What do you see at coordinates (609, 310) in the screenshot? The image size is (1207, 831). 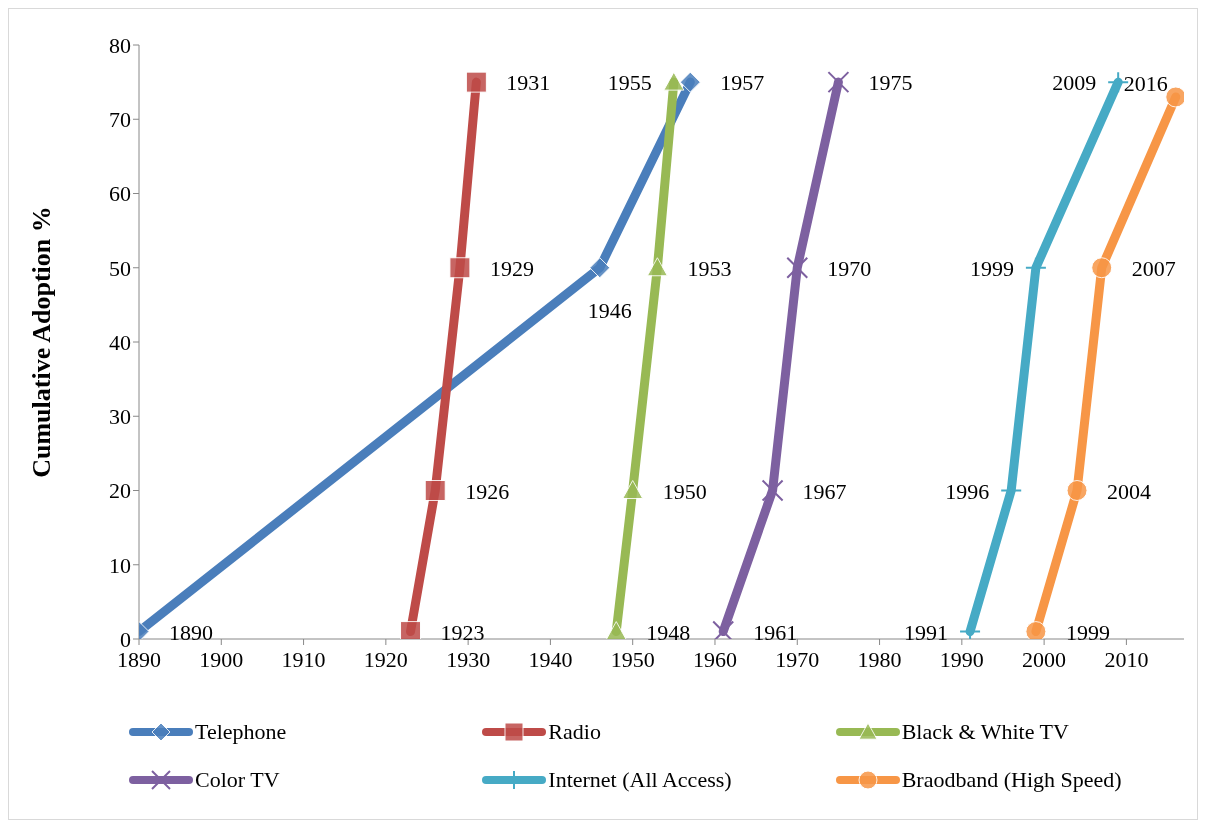 I see `annotation: 1946` at bounding box center [609, 310].